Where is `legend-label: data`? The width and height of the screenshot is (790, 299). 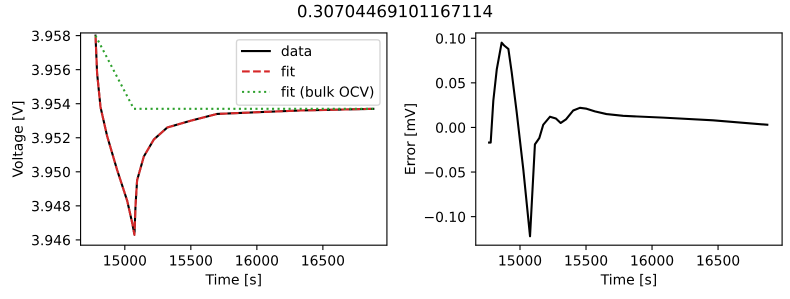 legend-label: data is located at coordinates (296, 50).